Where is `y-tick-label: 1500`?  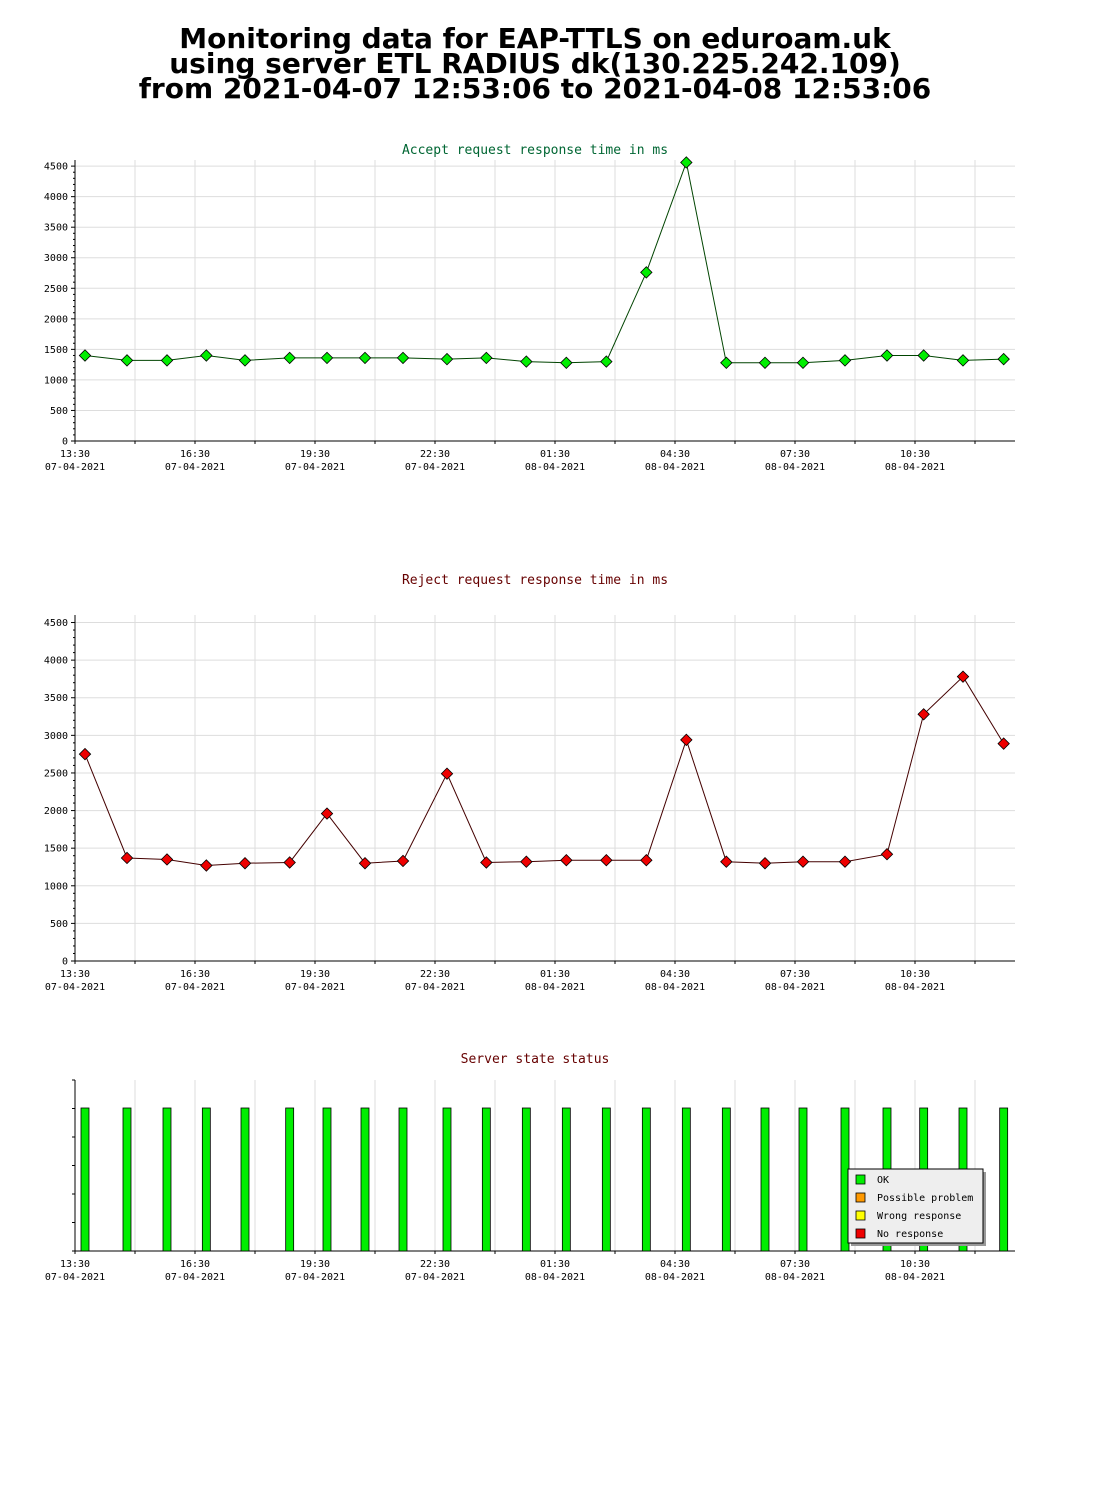
y-tick-label: 1500 is located at coordinates (56, 849).